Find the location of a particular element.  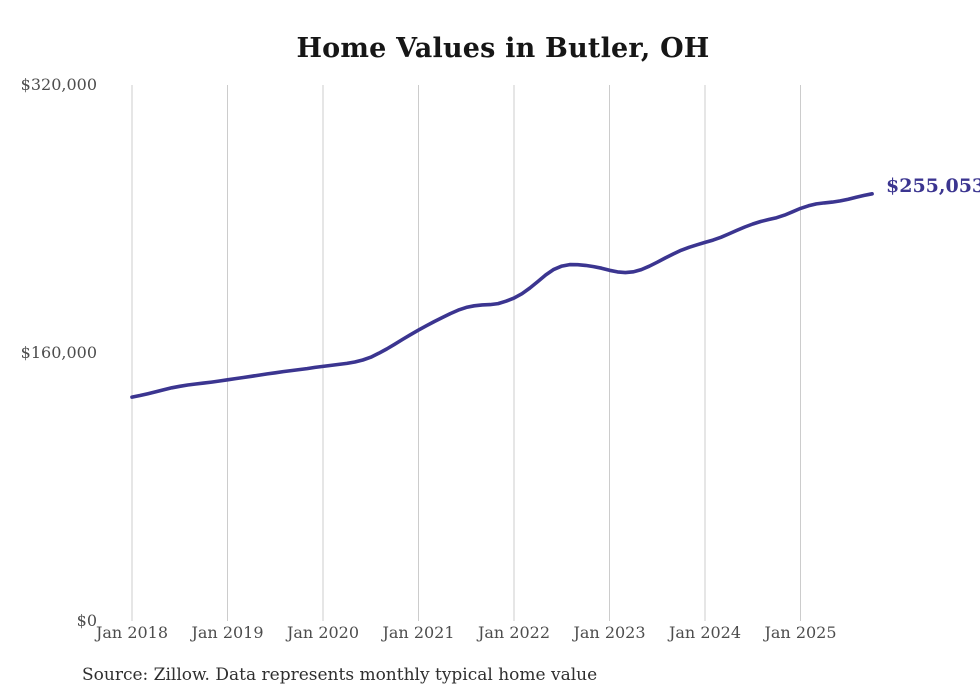

x-axis-label: Jan 2023 is located at coordinates (609, 632).